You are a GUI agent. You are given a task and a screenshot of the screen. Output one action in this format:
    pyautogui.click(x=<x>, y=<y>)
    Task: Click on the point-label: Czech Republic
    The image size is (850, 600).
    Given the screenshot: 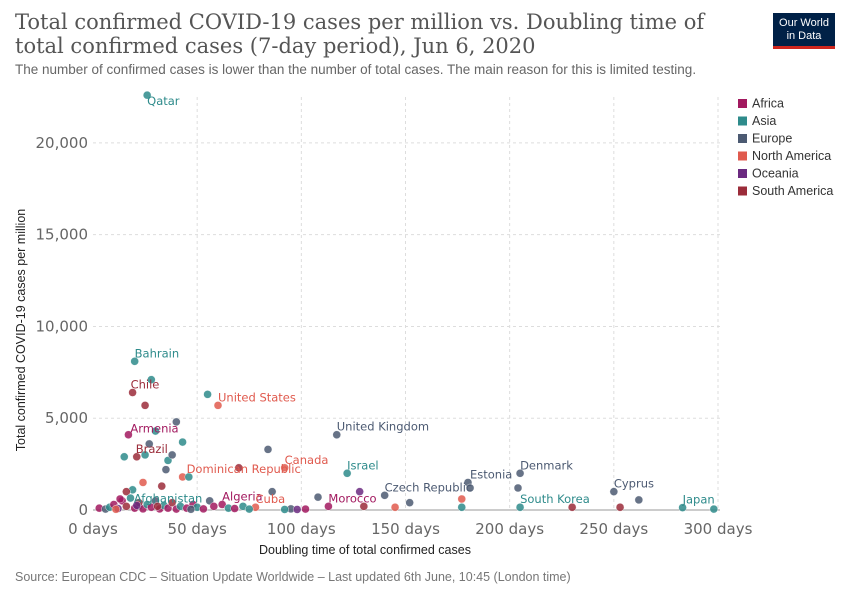 What is the action you would take?
    pyautogui.click(x=429, y=487)
    